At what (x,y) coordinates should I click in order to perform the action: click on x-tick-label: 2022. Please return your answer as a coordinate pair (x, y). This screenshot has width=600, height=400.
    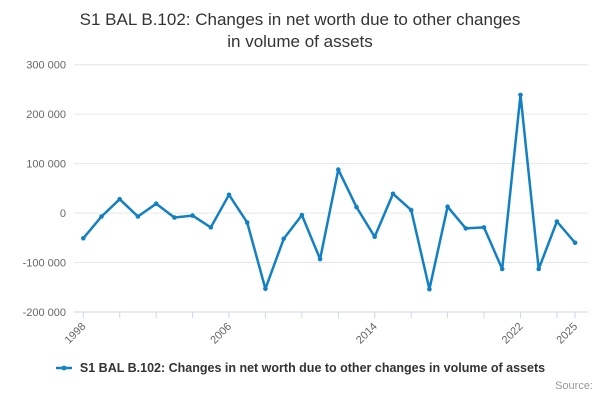
    Looking at the image, I should click on (513, 334).